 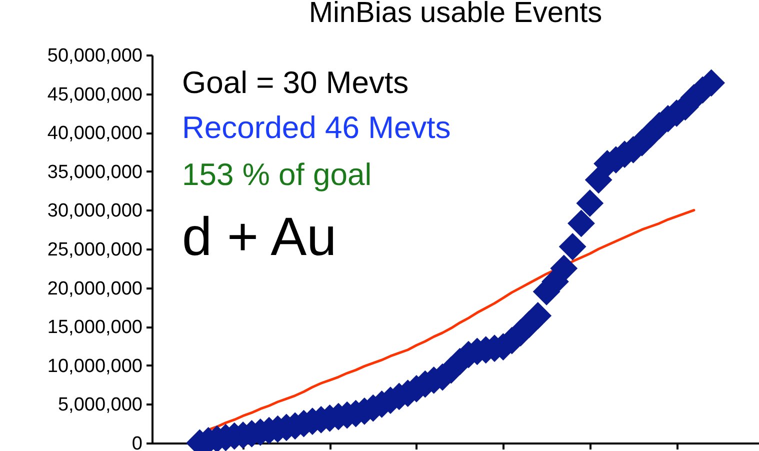 I want to click on y-tick-label: 15,000,000, so click(x=94, y=327).